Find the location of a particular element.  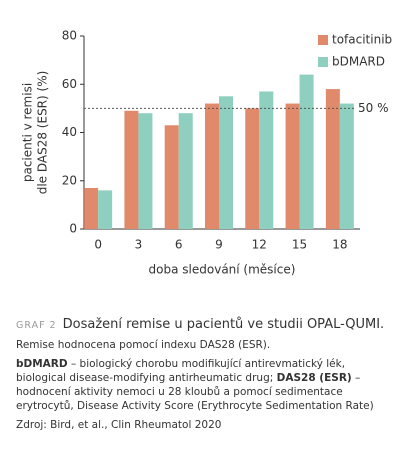

y-tick-label: 40 is located at coordinates (69, 132).